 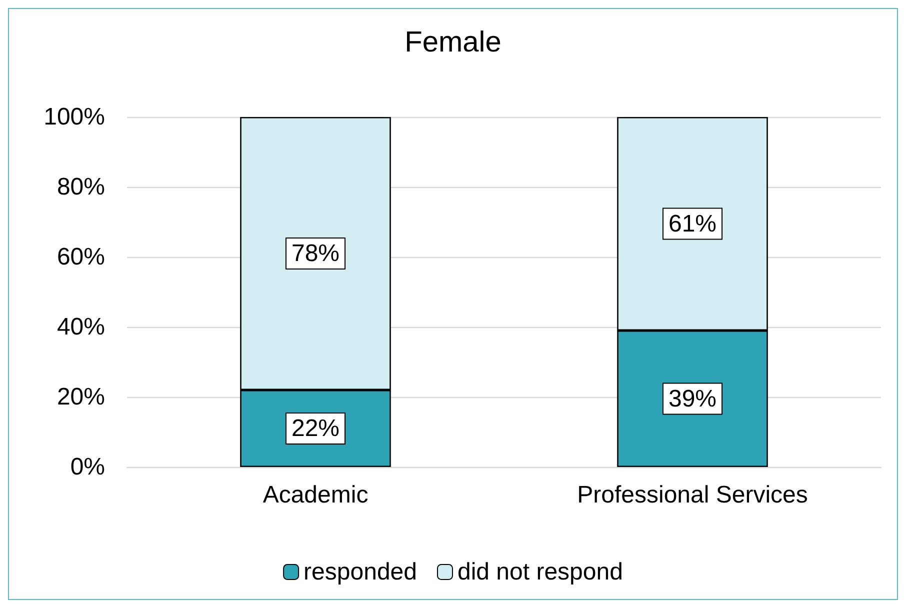 What do you see at coordinates (80, 397) in the screenshot?
I see `y-tick-label: 20%` at bounding box center [80, 397].